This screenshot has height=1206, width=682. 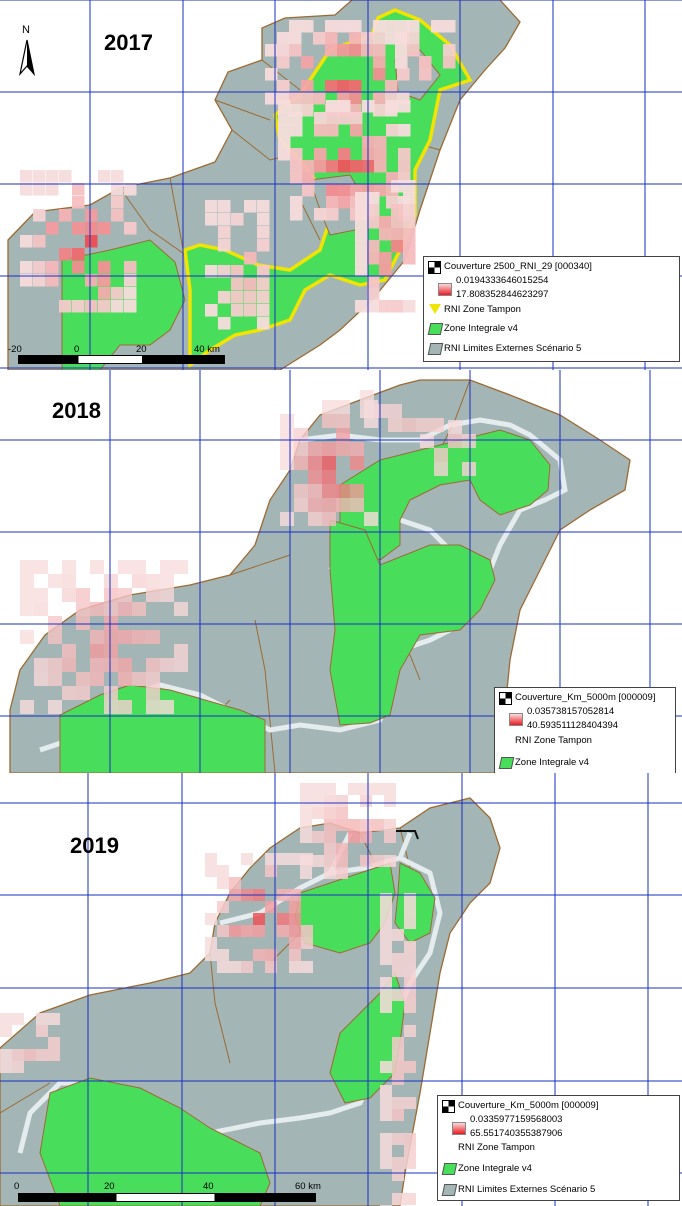 I want to click on scale-tick-label: 40 km, so click(x=207, y=349).